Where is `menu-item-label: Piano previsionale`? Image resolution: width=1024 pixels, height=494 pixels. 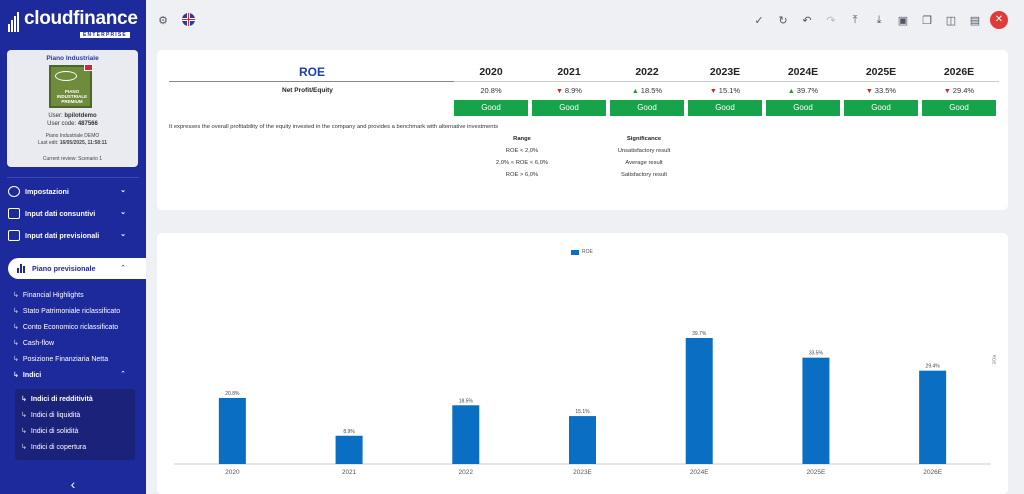
menu-item-label: Piano previsionale is located at coordinates (64, 268).